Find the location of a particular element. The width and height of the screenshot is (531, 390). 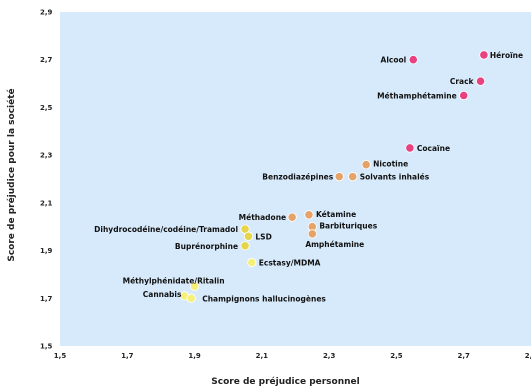

y-tick-label: 1,7 is located at coordinates (46, 299).